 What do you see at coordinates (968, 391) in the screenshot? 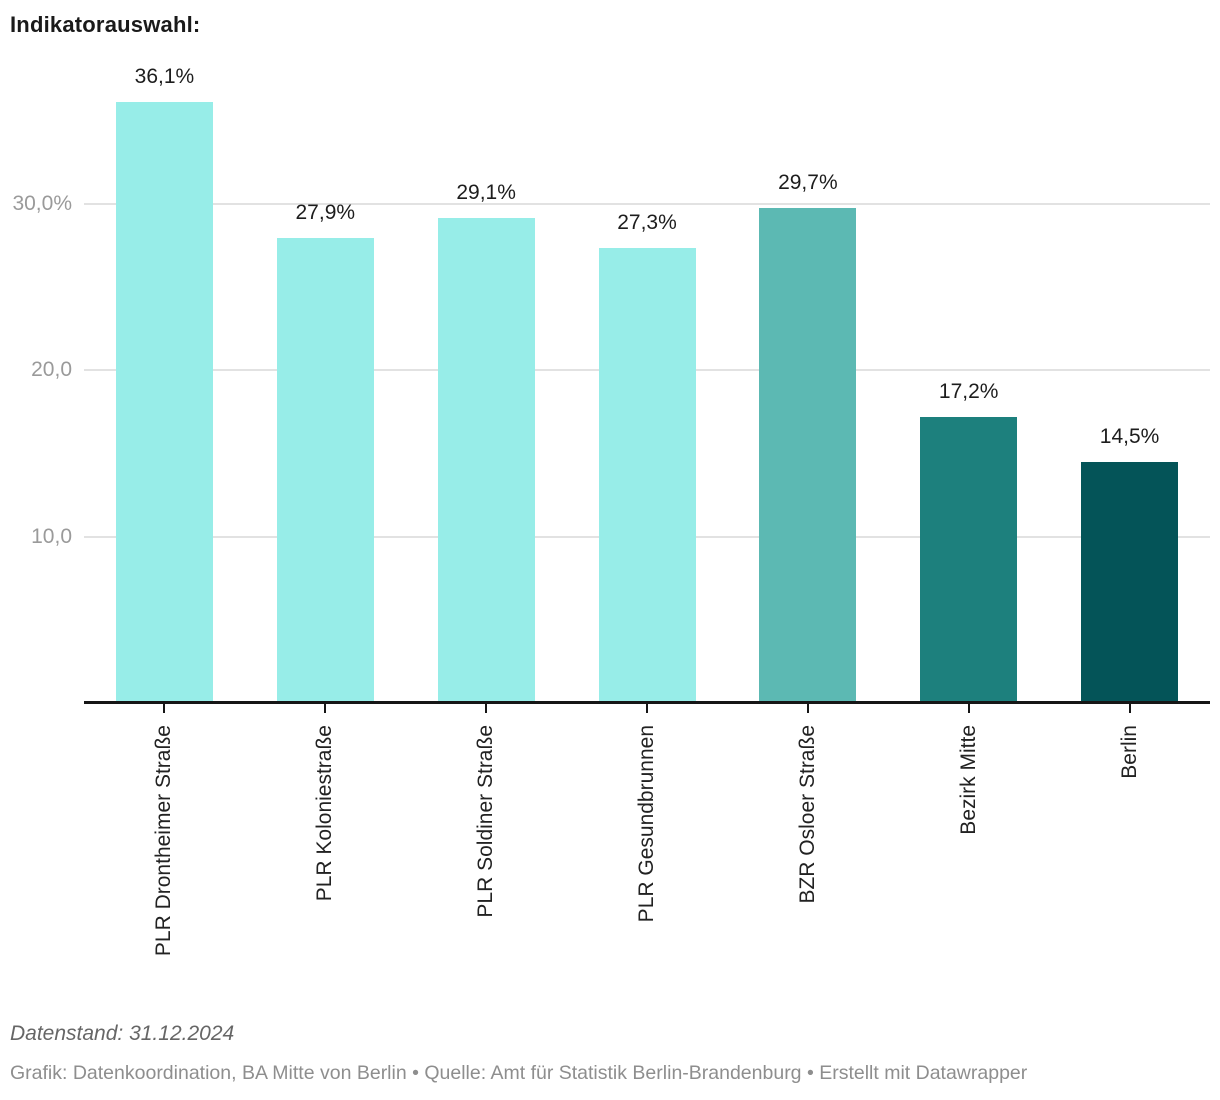
I see `bar-value-label: 17,2%` at bounding box center [968, 391].